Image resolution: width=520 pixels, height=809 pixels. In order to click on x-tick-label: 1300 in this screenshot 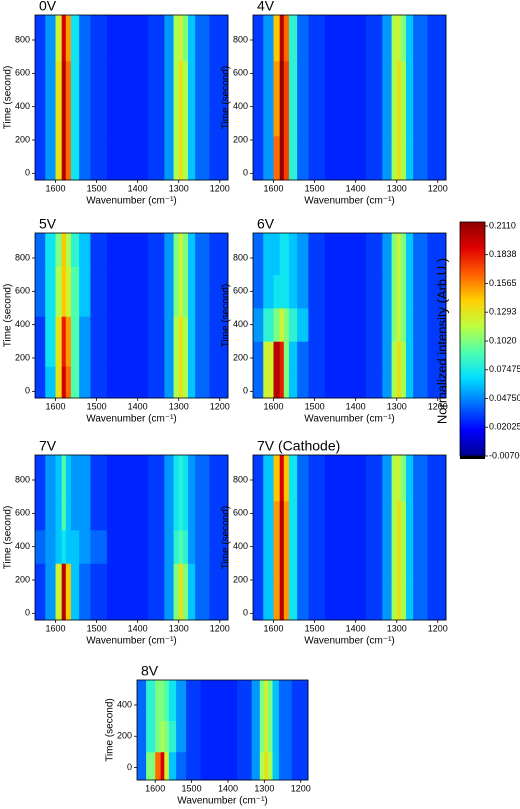, I will do `click(179, 406)`.